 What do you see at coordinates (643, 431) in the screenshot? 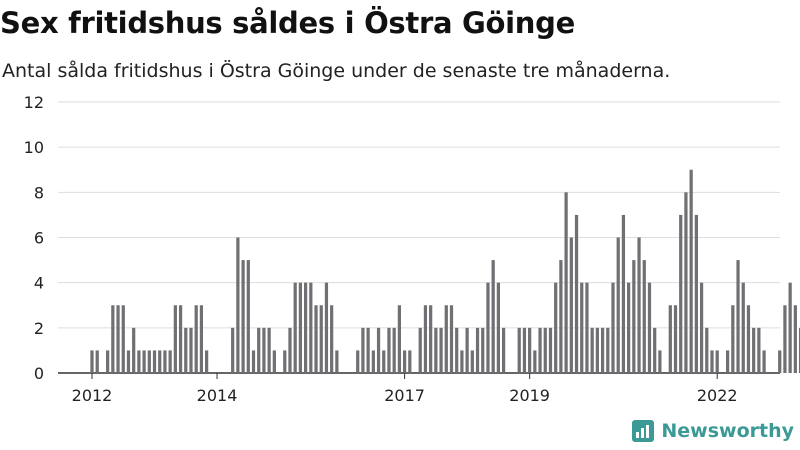
I see `chart-logo-icon` at bounding box center [643, 431].